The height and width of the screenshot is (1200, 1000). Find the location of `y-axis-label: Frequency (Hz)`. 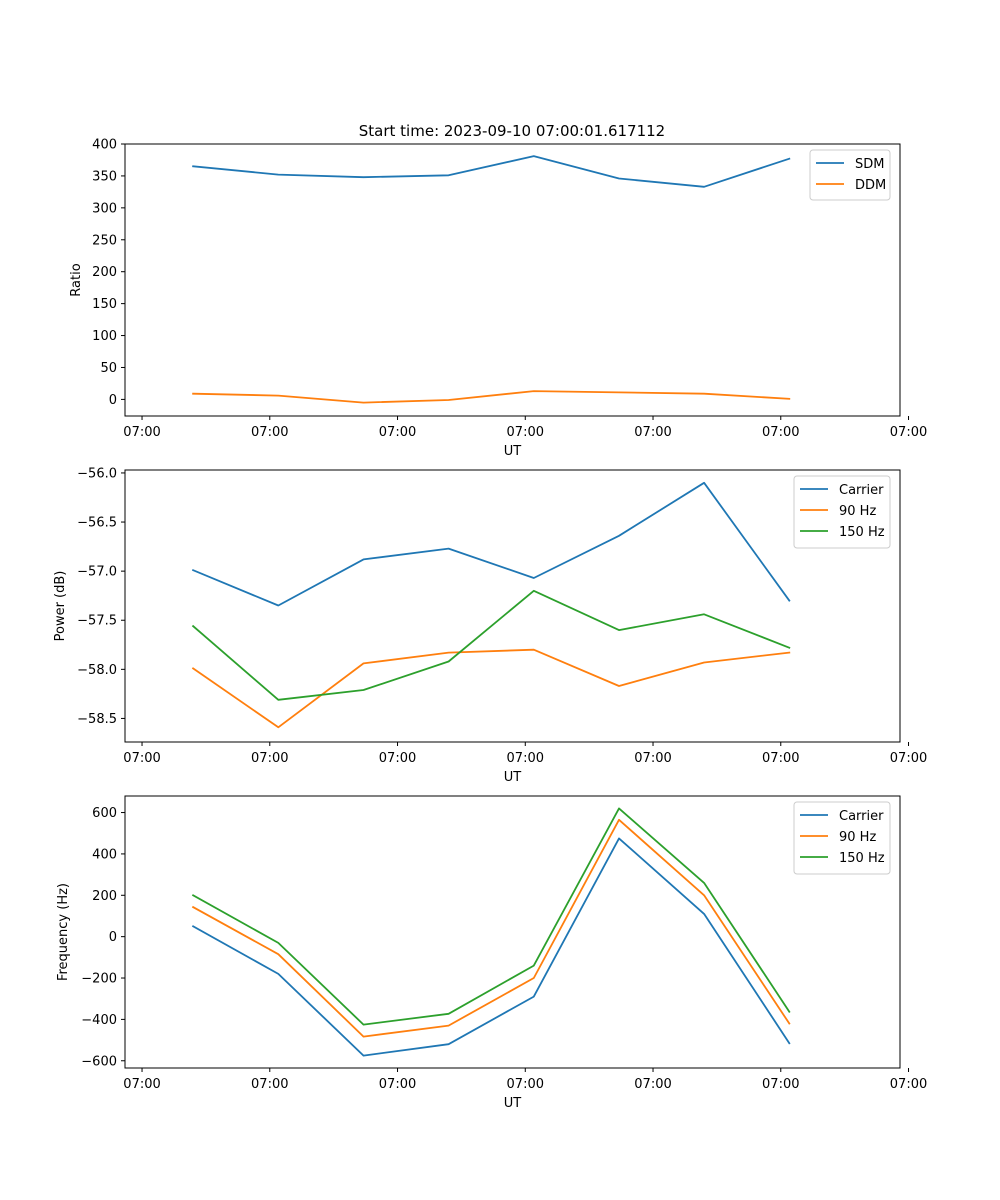

y-axis-label: Frequency (Hz) is located at coordinates (63, 932).